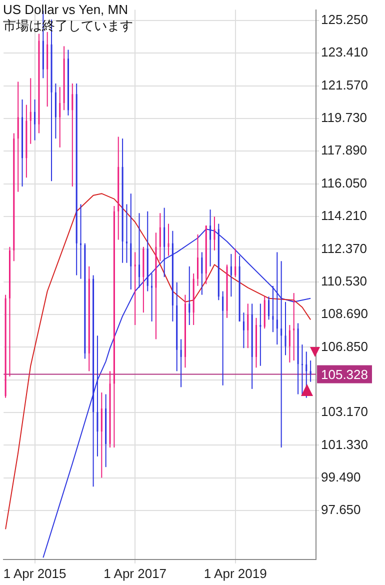  What do you see at coordinates (344, 182) in the screenshot?
I see `y-tick-label: 116.050` at bounding box center [344, 182].